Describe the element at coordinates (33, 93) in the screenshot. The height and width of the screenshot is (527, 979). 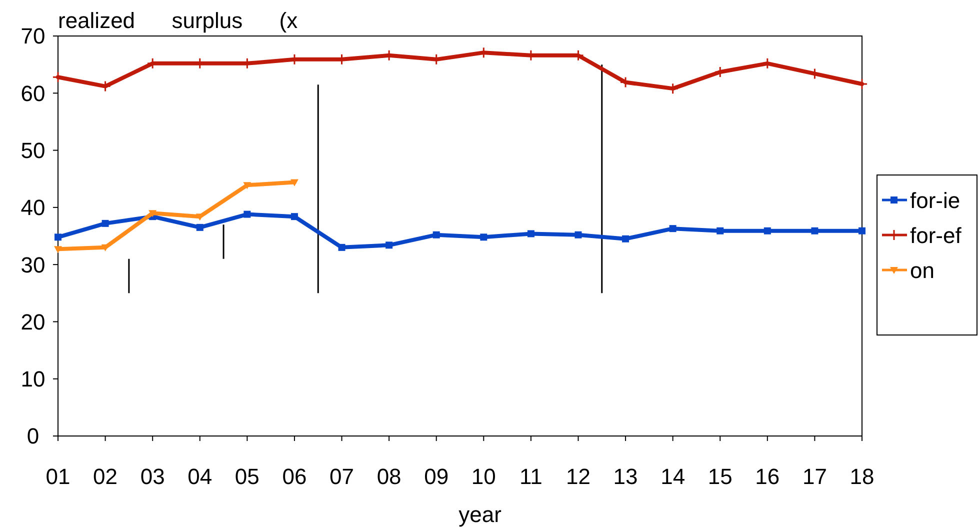
I see `y-tick-label: 60` at that location.